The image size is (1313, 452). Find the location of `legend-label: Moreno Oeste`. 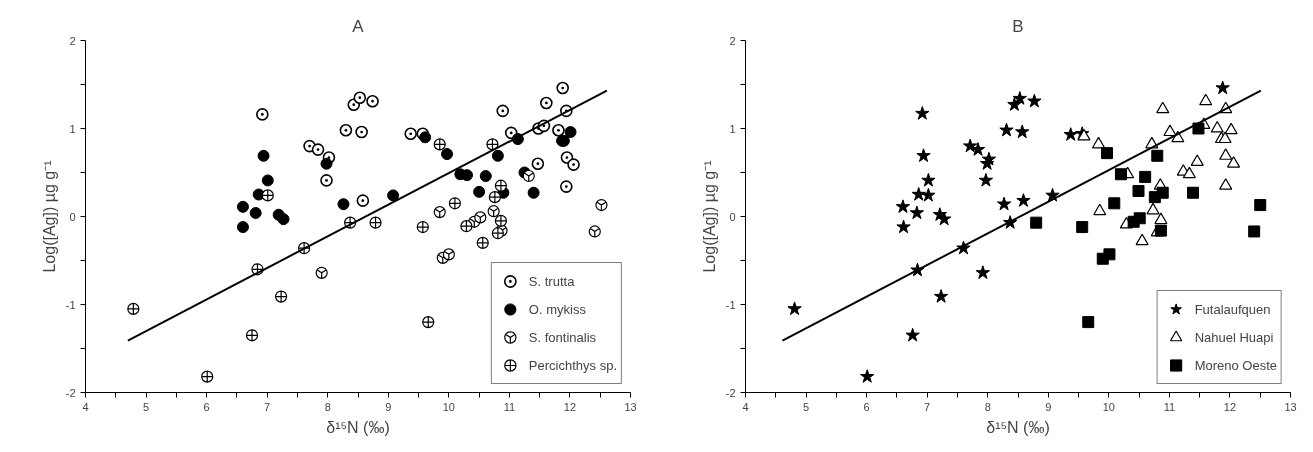

legend-label: Moreno Oeste is located at coordinates (1235, 365).